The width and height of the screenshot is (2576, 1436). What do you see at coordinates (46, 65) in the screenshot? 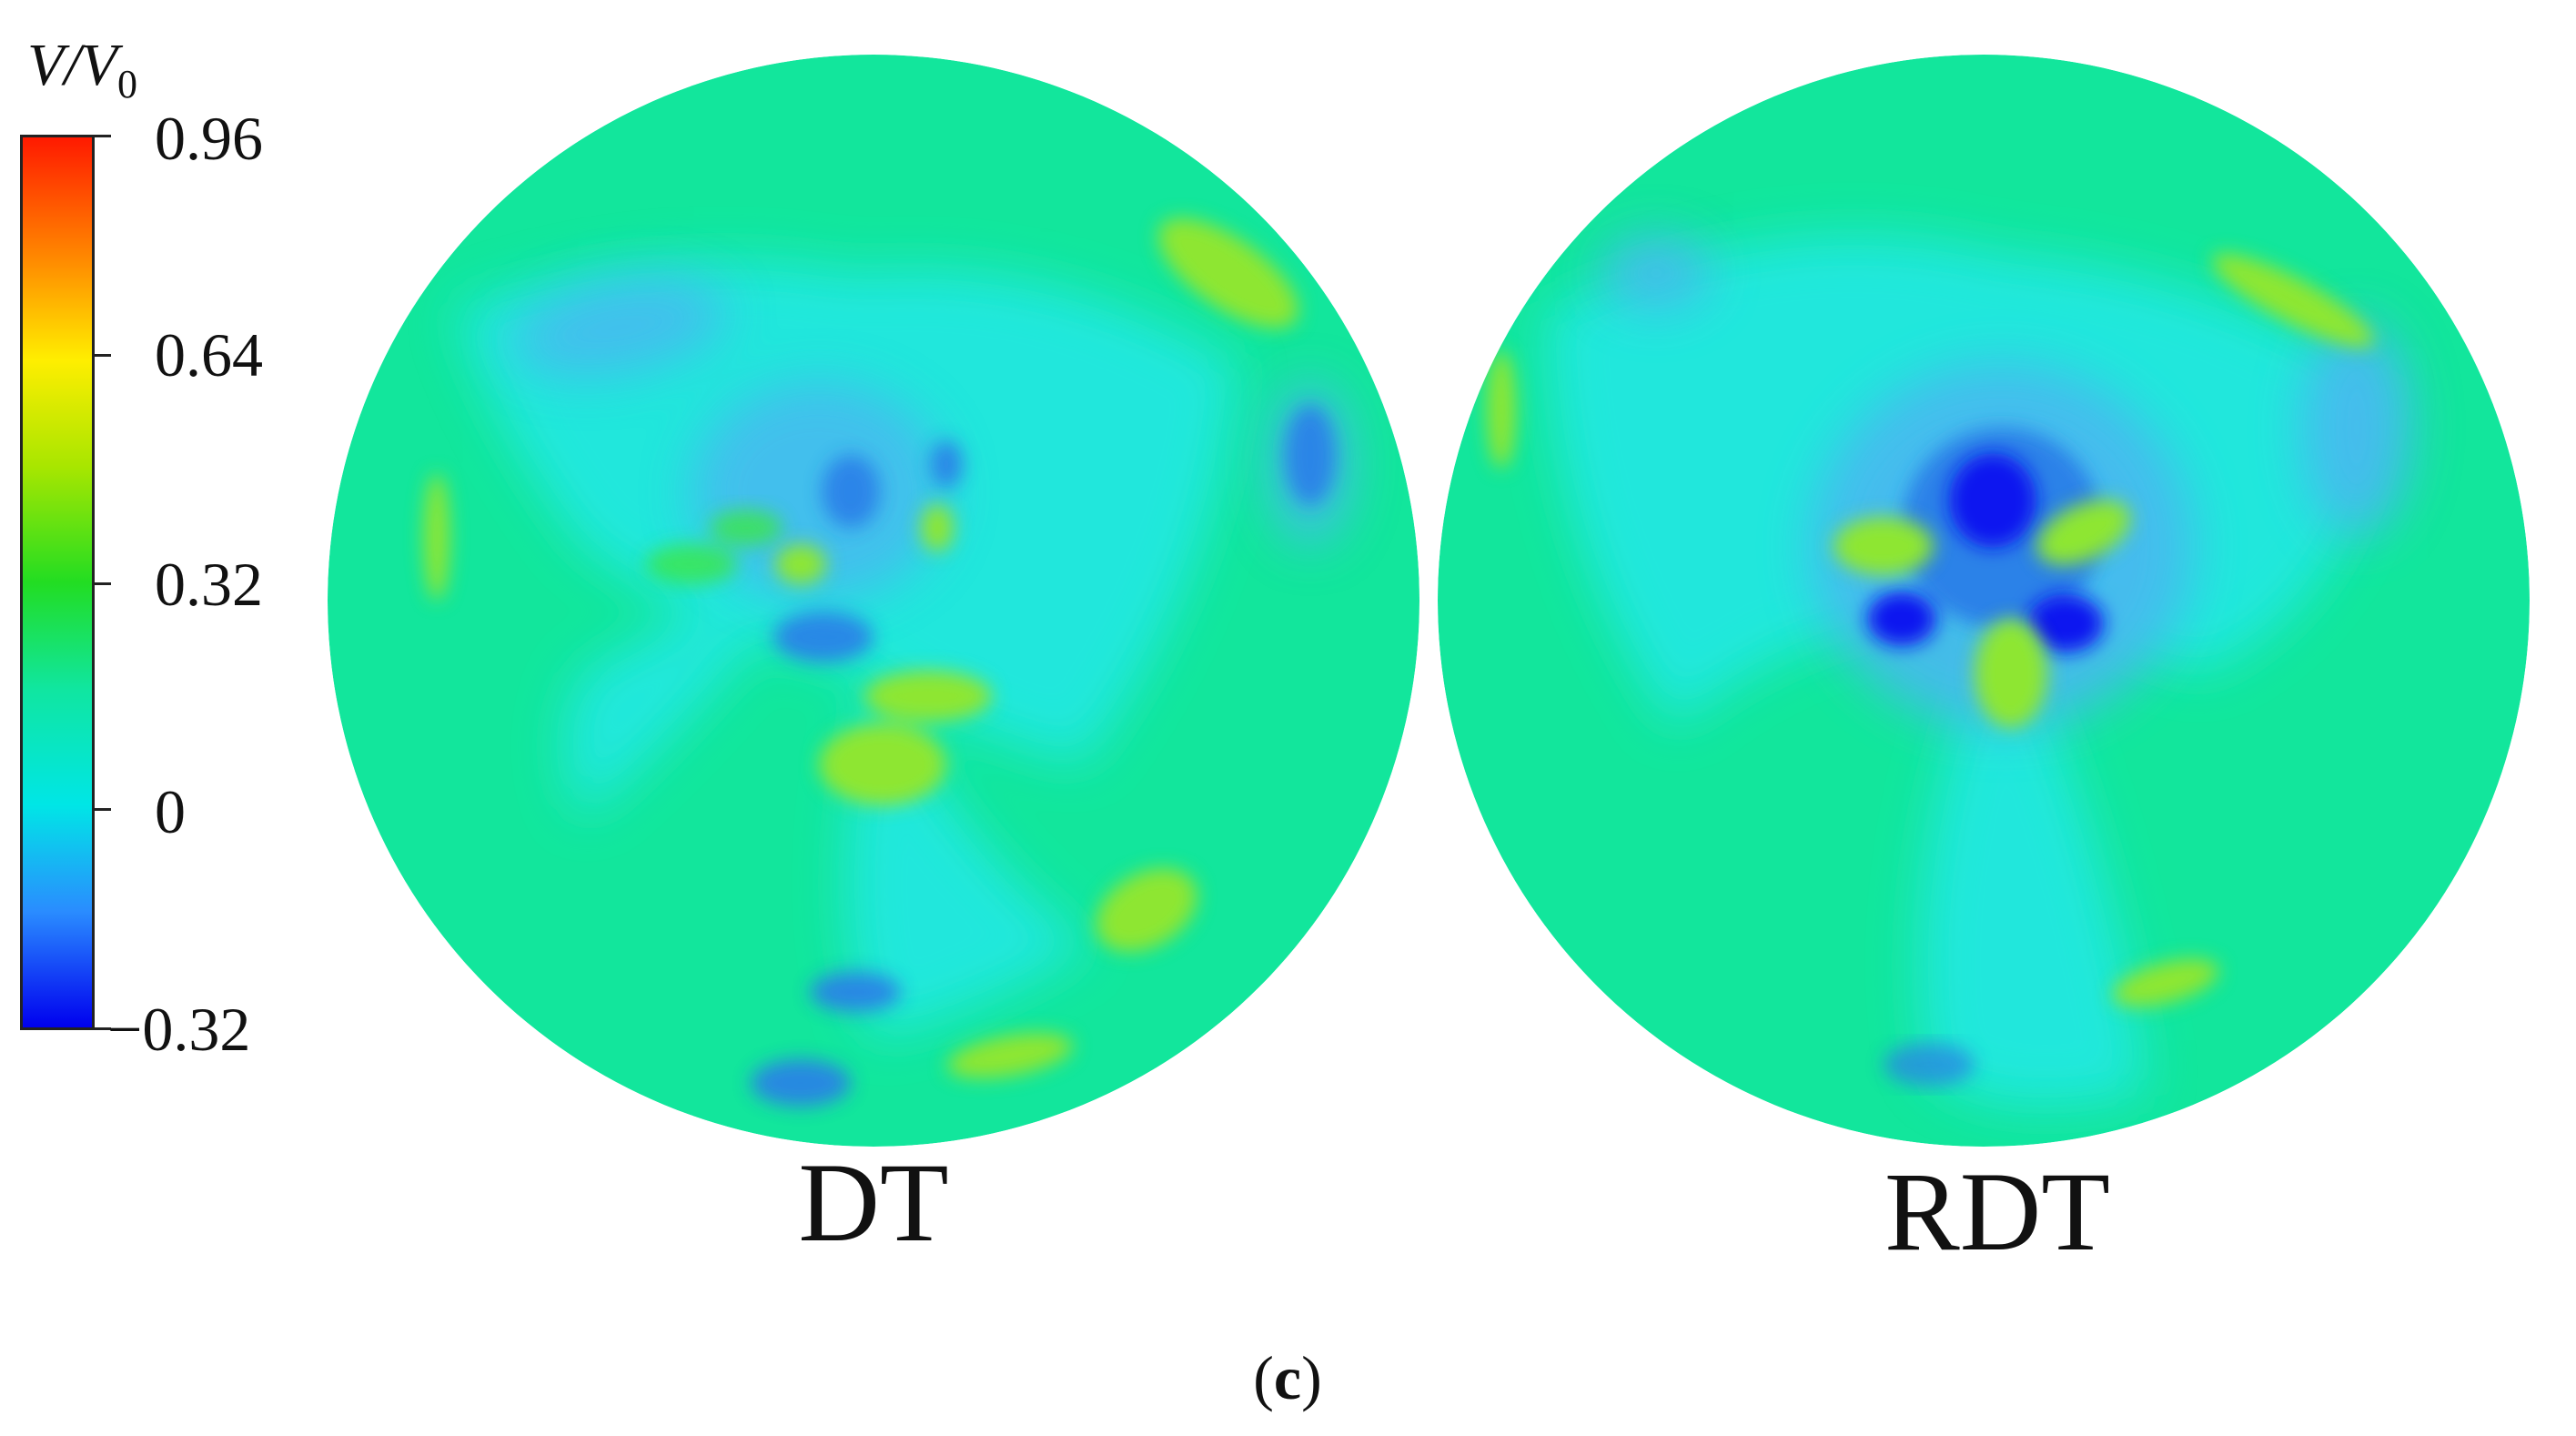
I see `colorbar-title-var: V` at bounding box center [46, 65].